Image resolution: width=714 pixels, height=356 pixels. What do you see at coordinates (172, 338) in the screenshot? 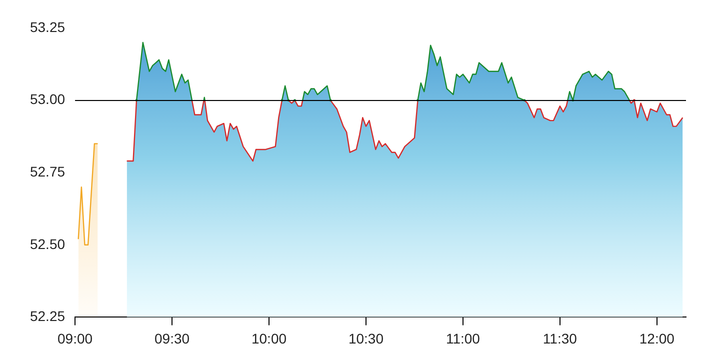
I see `x-tick-label: 09:30` at bounding box center [172, 338].